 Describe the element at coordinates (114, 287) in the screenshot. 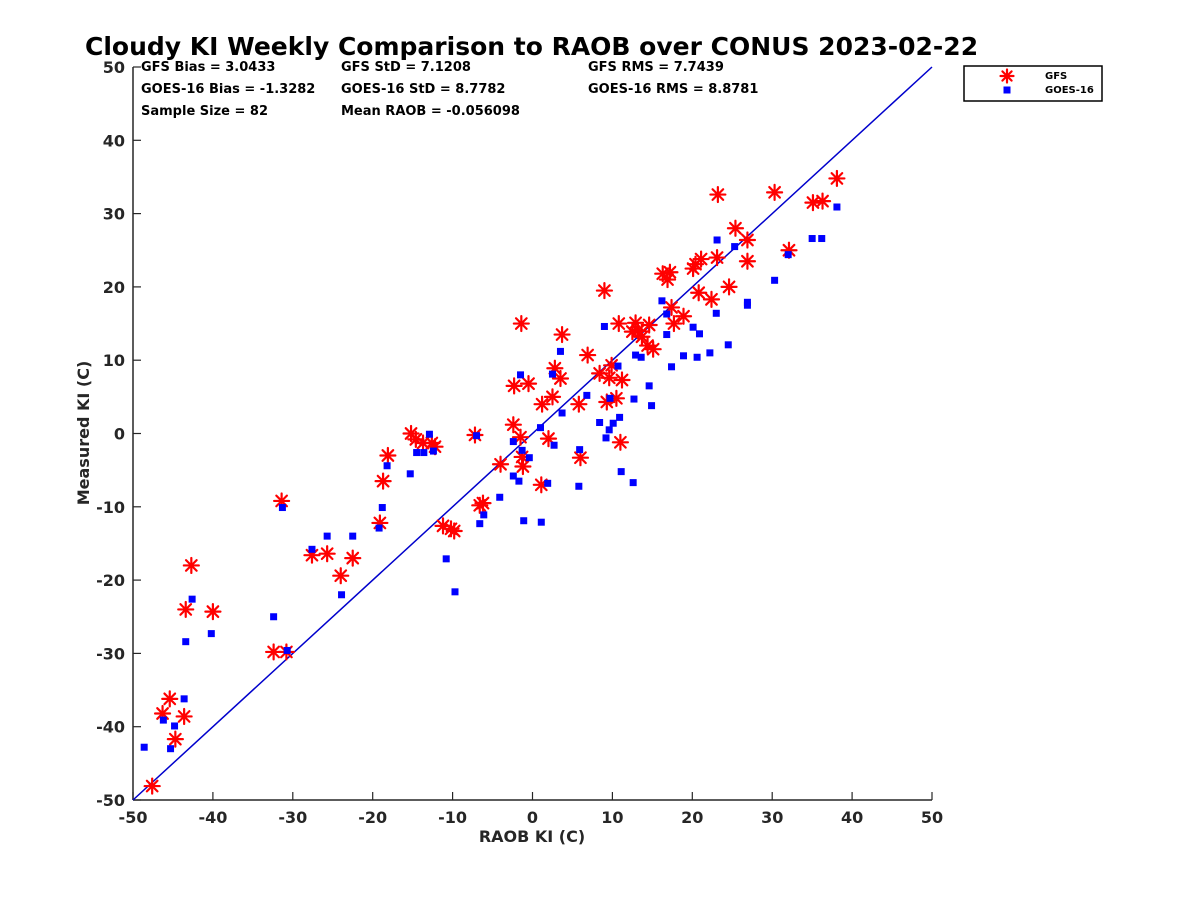

I see `y-tick-label: 20` at that location.